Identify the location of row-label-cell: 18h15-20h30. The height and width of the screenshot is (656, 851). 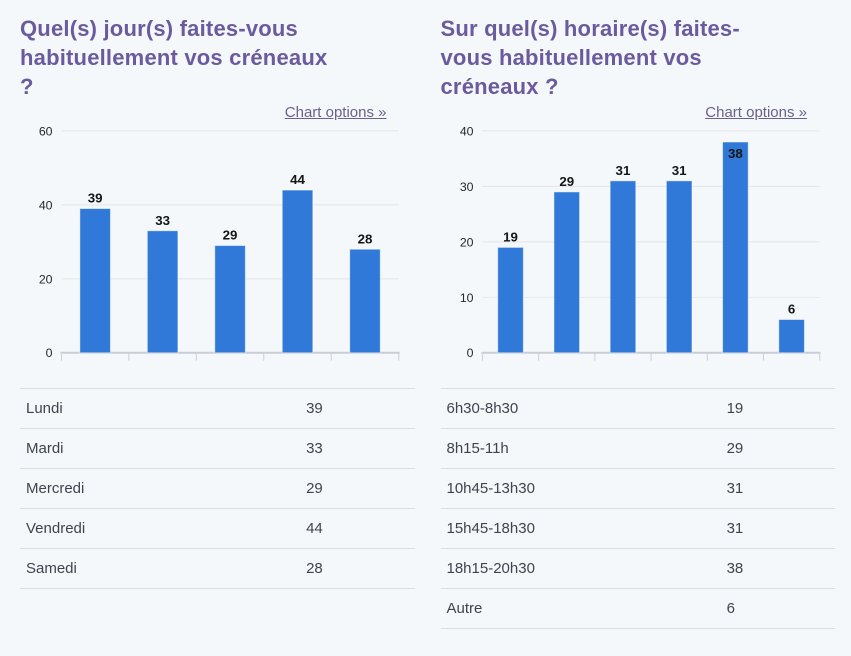
(580, 568).